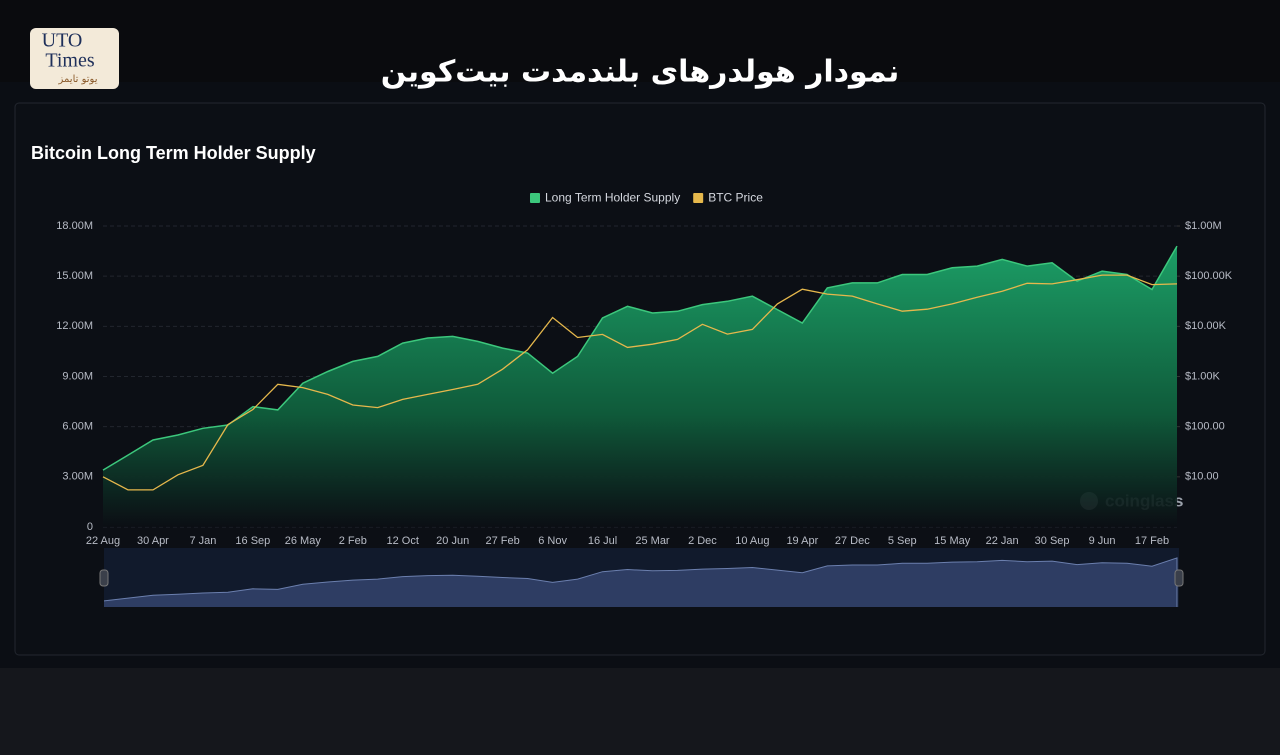 This screenshot has width=1280, height=755. Describe the element at coordinates (1102, 541) in the screenshot. I see `x-tick-label: 9 Jun` at that location.